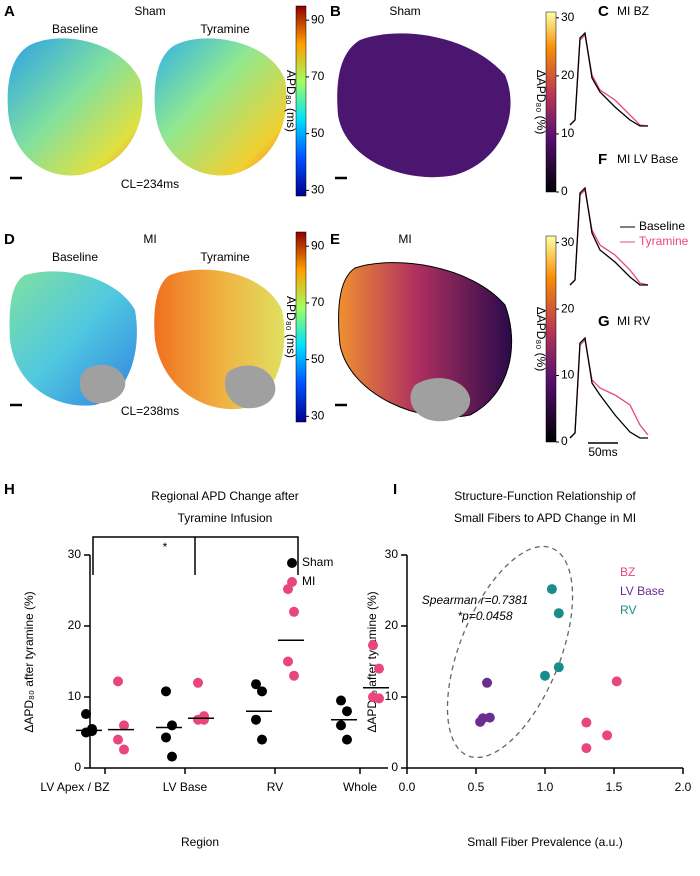 The height and width of the screenshot is (876, 700). Describe the element at coordinates (683, 787) in the screenshot. I see `x-tick-label: 2.0` at that location.